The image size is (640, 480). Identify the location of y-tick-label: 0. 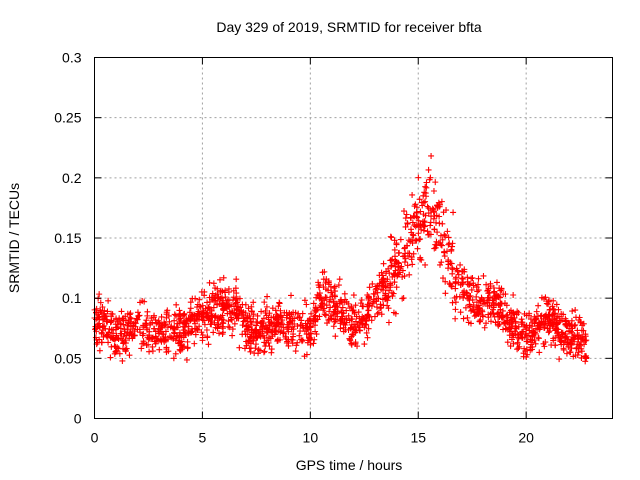
(78, 419).